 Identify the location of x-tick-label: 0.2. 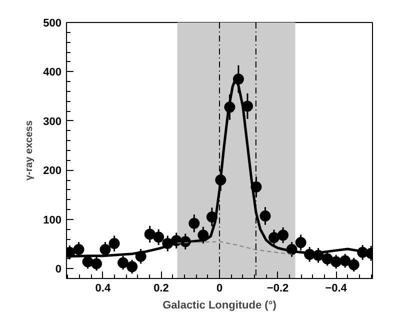
(161, 288).